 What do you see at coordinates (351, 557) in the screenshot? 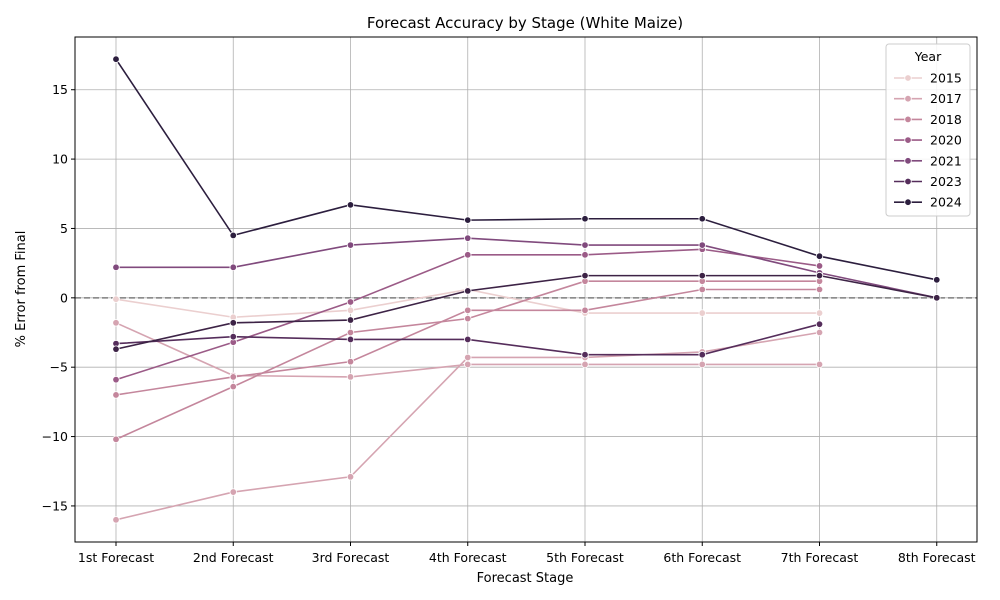
I see `x-tick-label: 3rd Forecast` at bounding box center [351, 557].